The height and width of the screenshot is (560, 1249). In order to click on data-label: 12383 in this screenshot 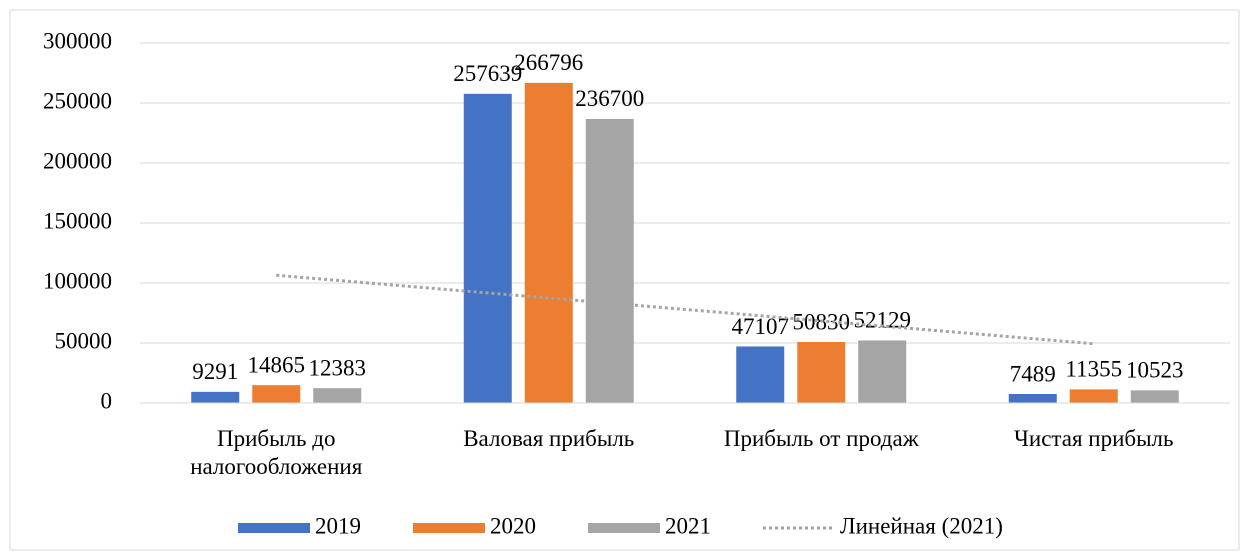, I will do `click(338, 367)`.